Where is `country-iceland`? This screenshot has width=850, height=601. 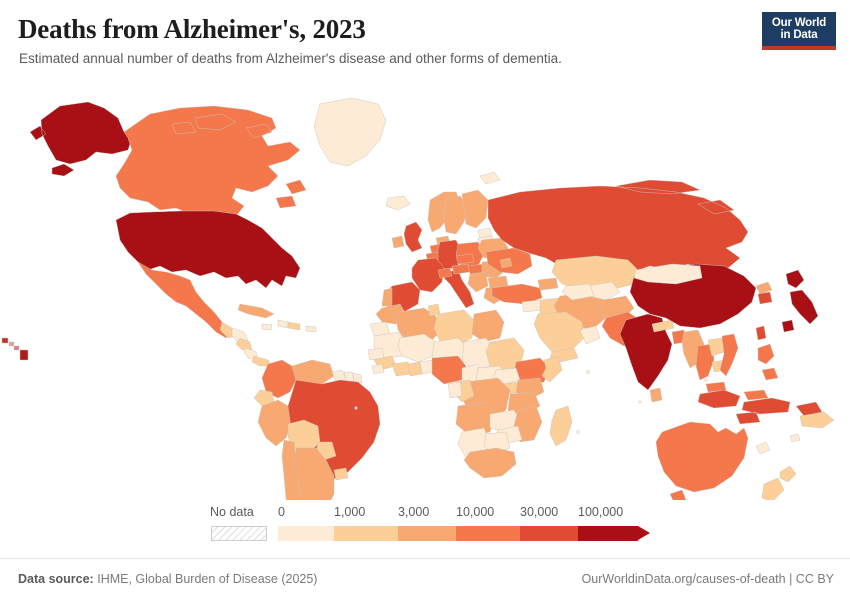
country-iceland is located at coordinates (398, 203).